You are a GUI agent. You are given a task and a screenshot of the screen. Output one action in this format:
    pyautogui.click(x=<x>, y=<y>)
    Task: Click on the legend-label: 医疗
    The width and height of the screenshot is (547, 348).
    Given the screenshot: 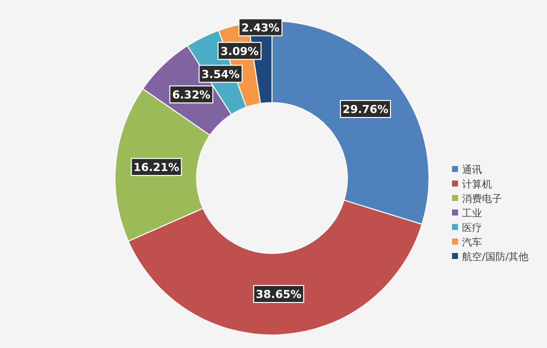 What is the action you would take?
    pyautogui.click(x=472, y=228)
    